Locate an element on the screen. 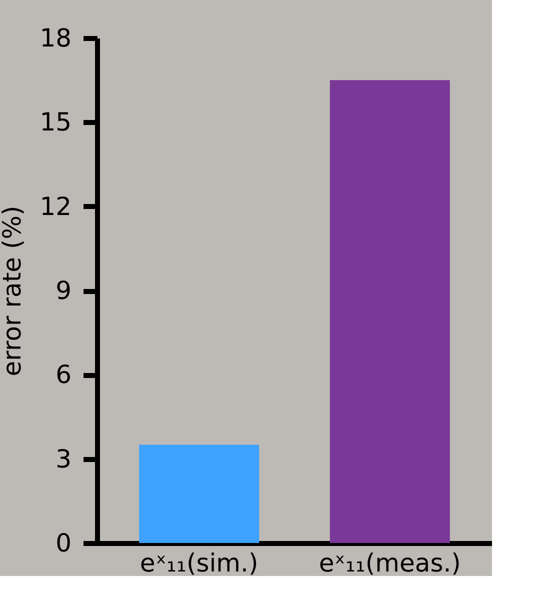  y-tick-label: 9 is located at coordinates (64, 290).